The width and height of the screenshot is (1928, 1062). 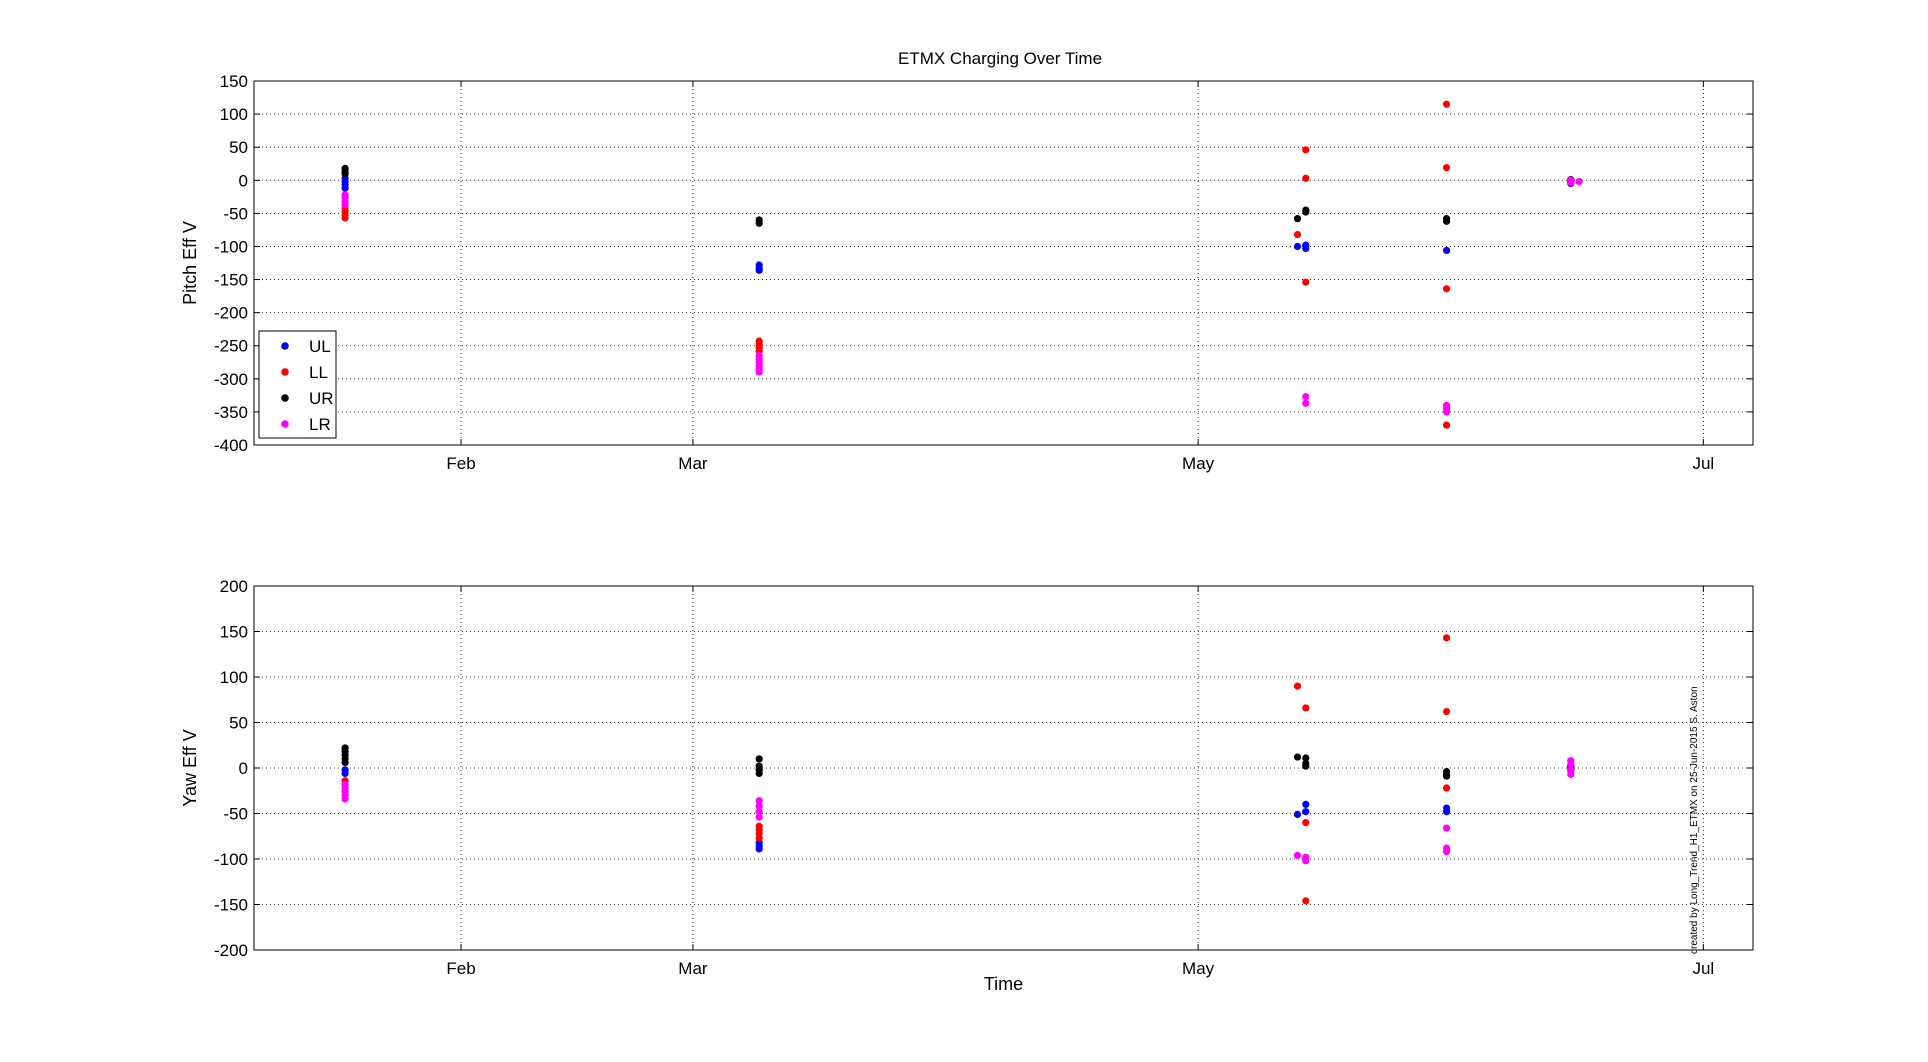 What do you see at coordinates (1703, 463) in the screenshot?
I see `x-tick-label: Jul` at bounding box center [1703, 463].